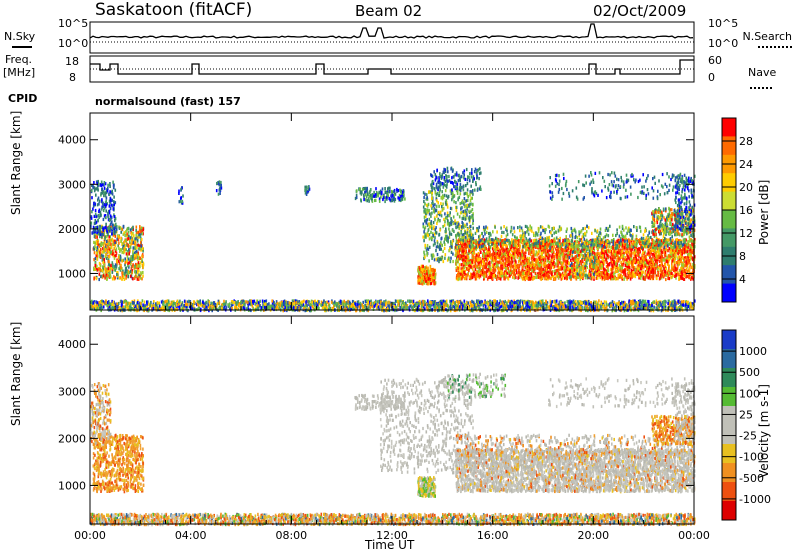  Describe the element at coordinates (753, 351) in the screenshot. I see `colorbar-tick-label: 1000` at that location.